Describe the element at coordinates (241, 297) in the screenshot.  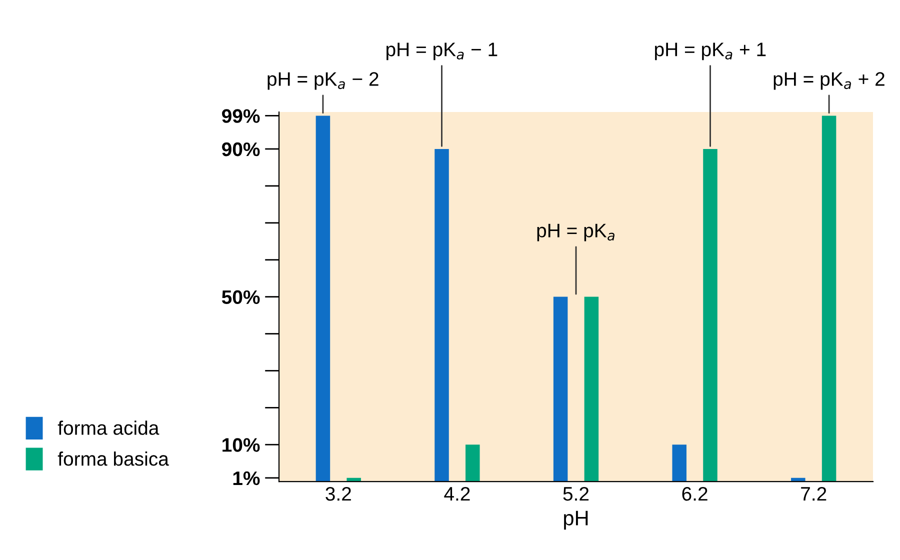
I see `y-tick-label: 50%` at that location.